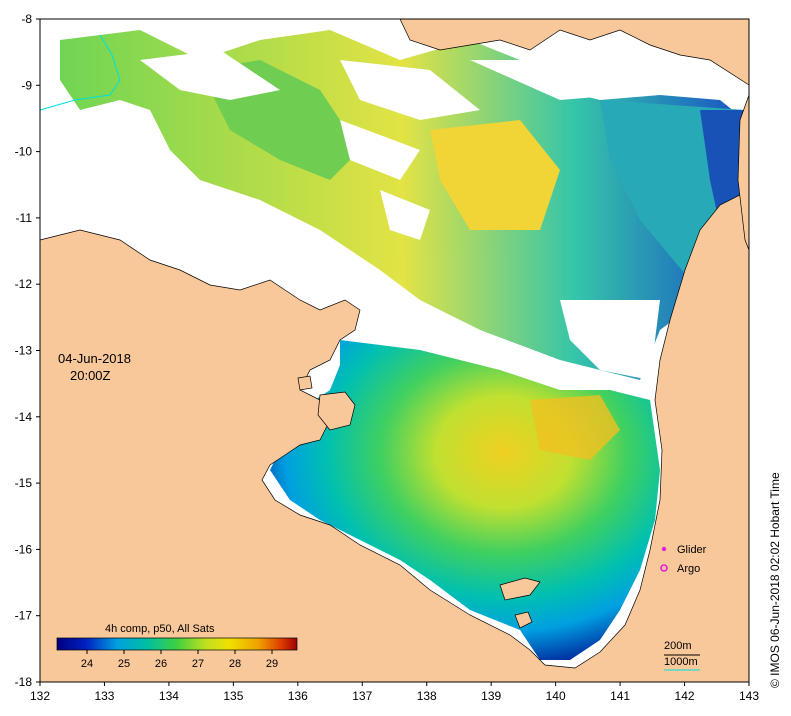 This screenshot has height=716, width=791. I want to click on y-axis: -8 -9 -10 -11 -12 -13 -14 -15 -16 -17 -18, so click(27, 350).